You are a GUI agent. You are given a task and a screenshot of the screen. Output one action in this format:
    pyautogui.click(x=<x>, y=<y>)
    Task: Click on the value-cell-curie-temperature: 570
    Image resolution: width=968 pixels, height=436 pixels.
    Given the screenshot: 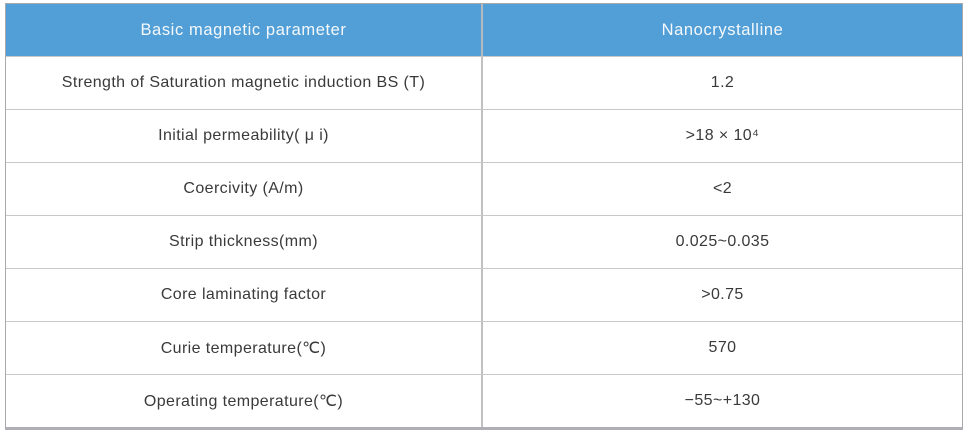 What is the action you would take?
    pyautogui.click(x=722, y=347)
    